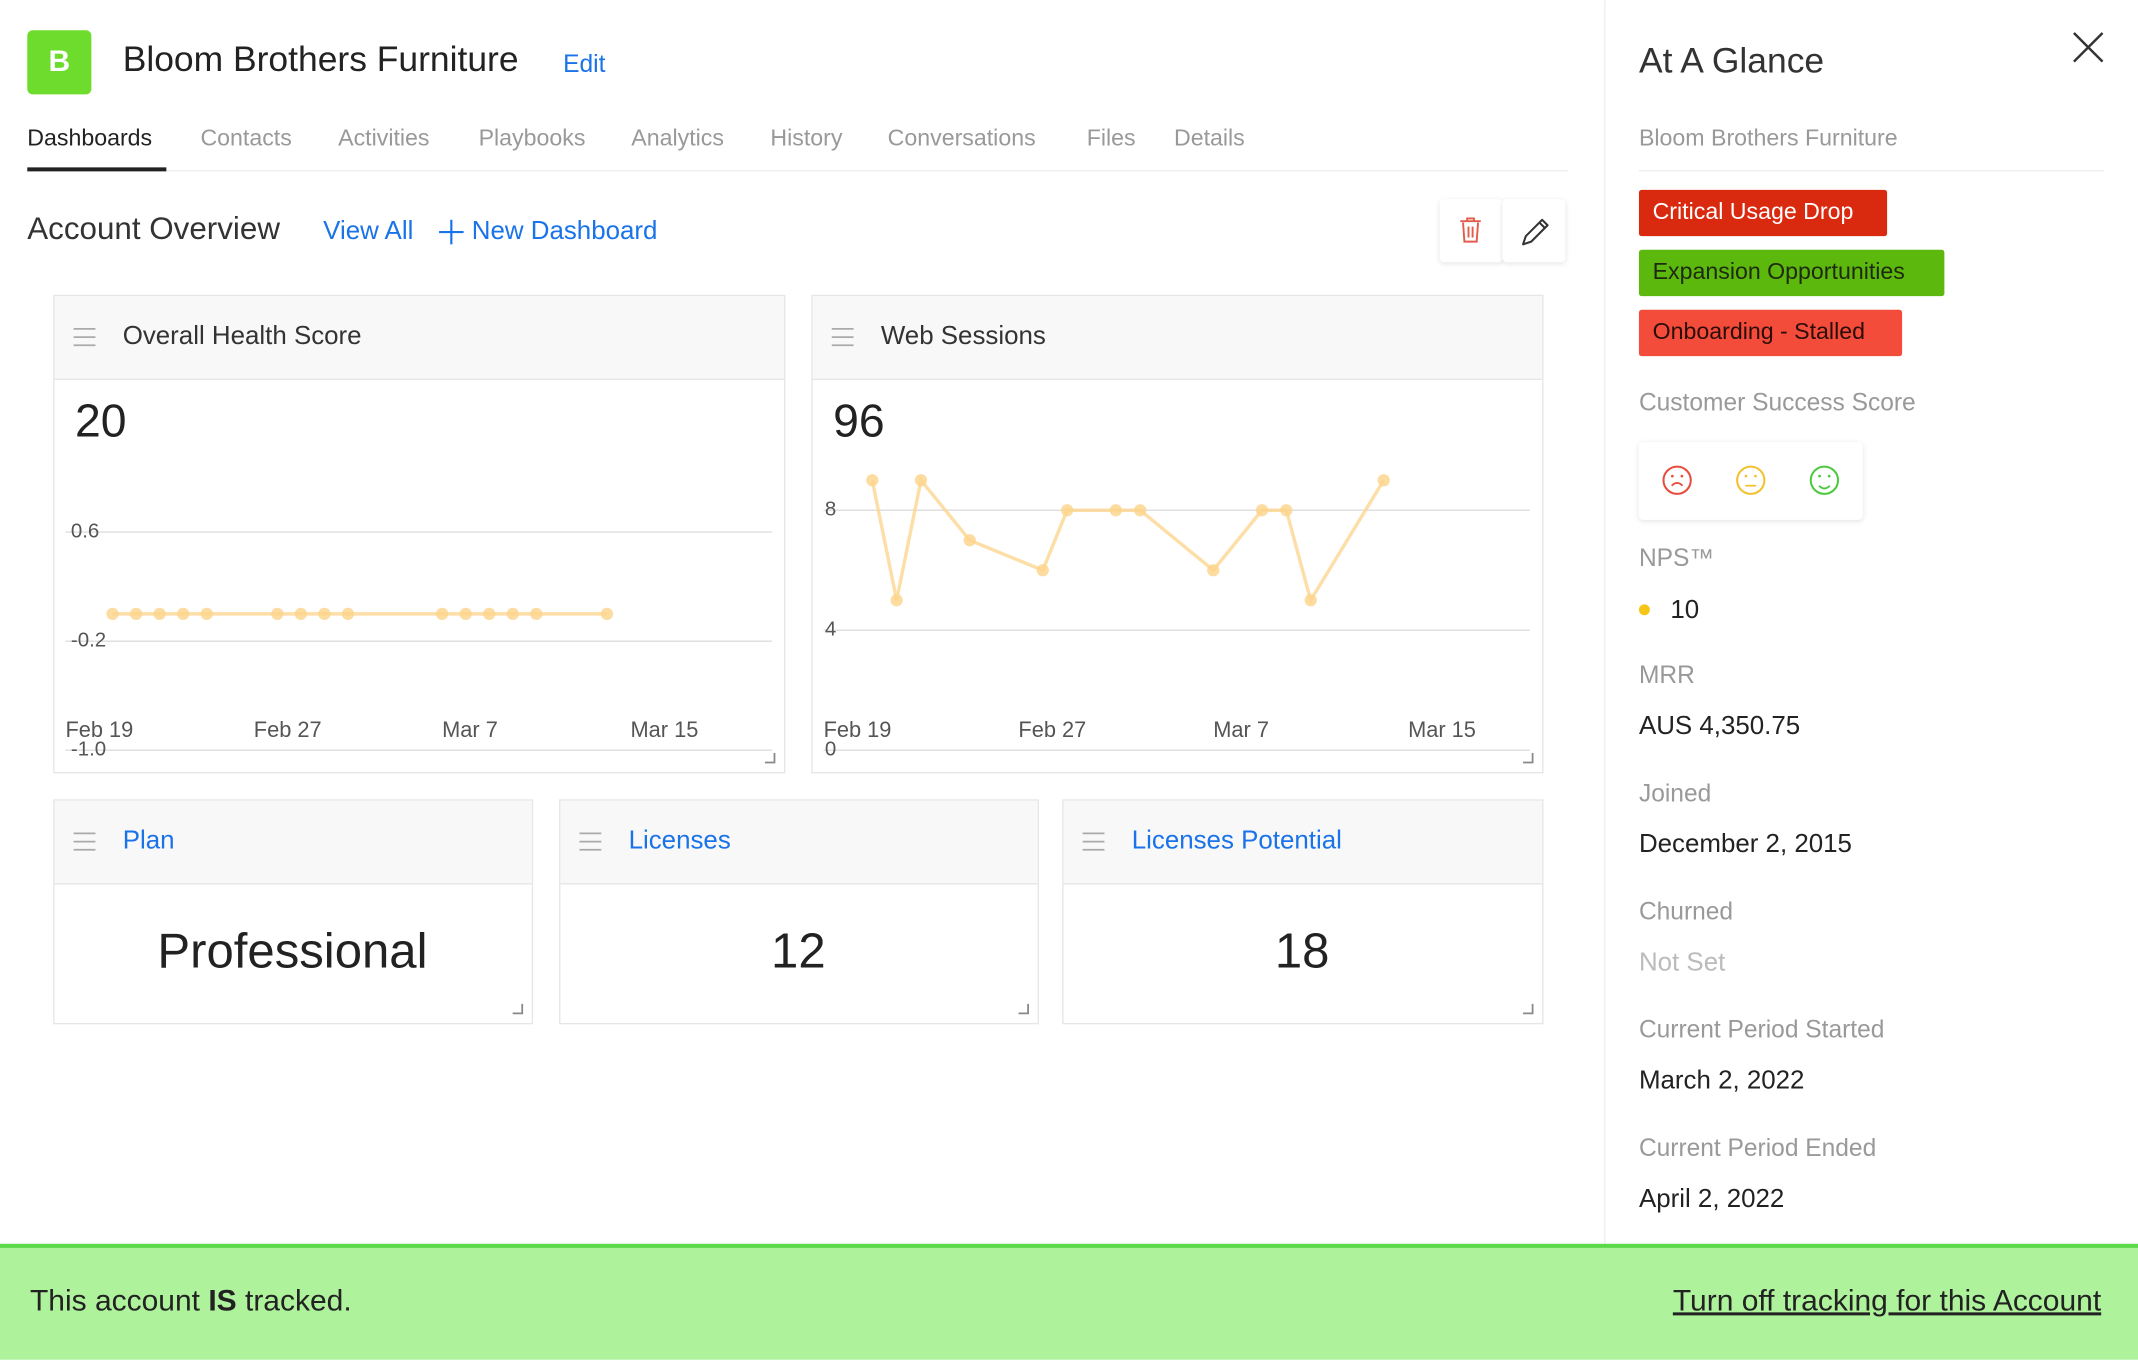  I want to click on delete-button, so click(1471, 231).